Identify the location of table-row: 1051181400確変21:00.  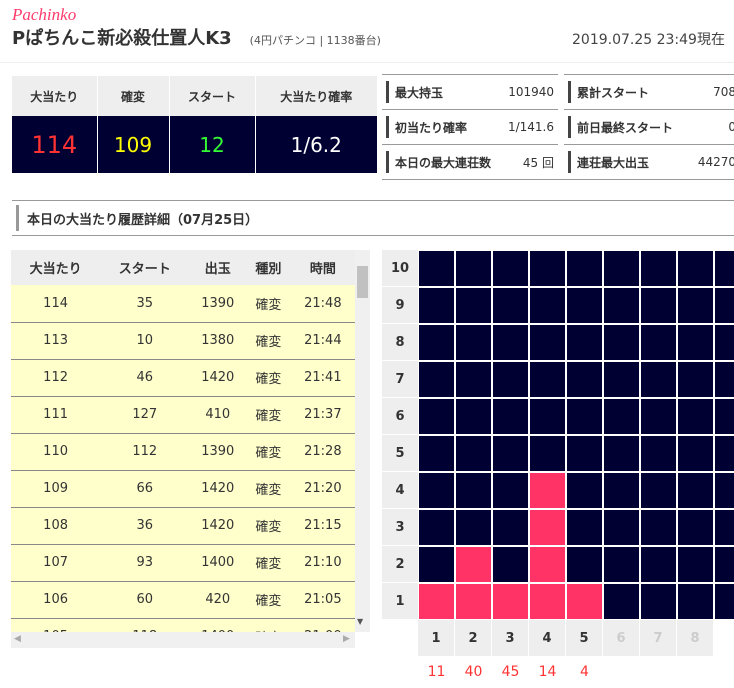
(183, 625).